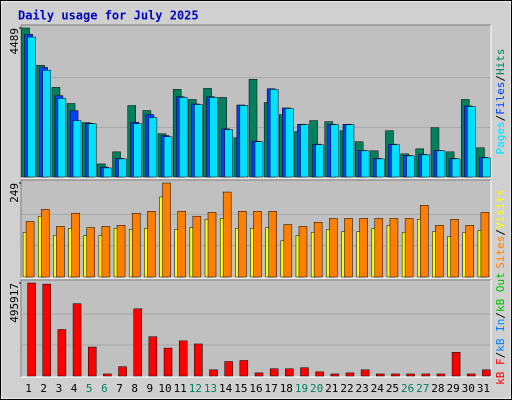 The width and height of the screenshot is (512, 400). I want to click on x-tick-label: 18, so click(286, 388).